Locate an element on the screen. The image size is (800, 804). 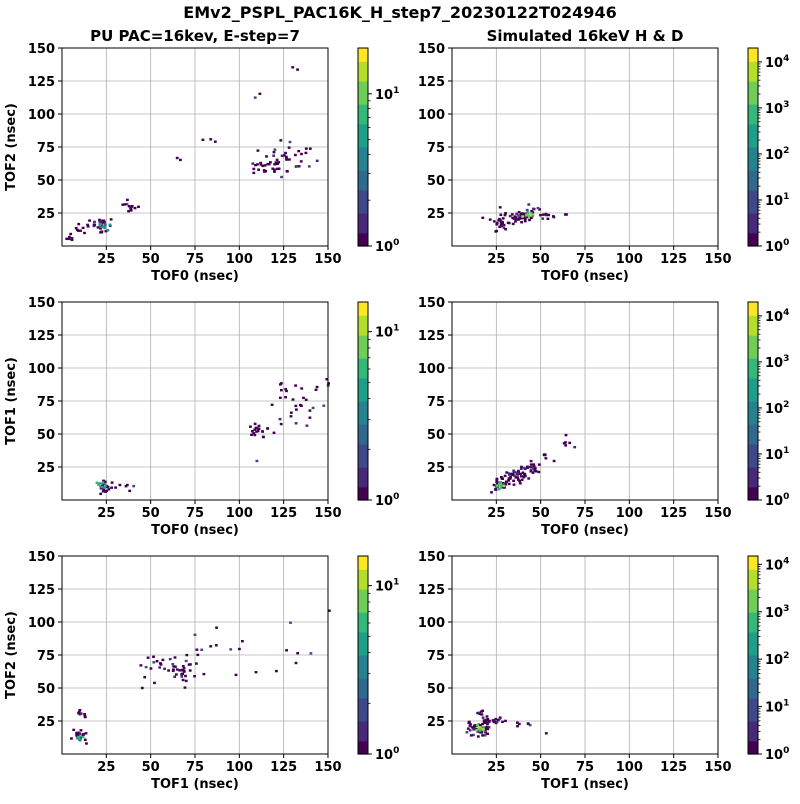
x-tick-label: 125 is located at coordinates (283, 767).